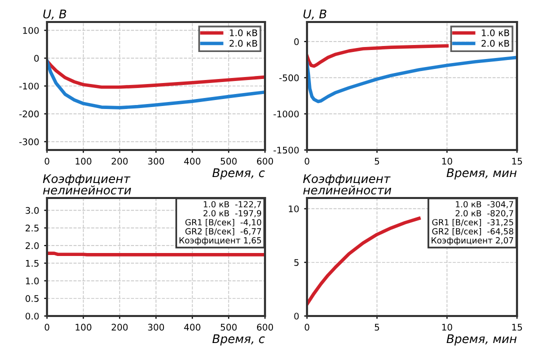  Describe the element at coordinates (220, 241) in the screenshot. I see `annotation: Коэффициент 1,65` at that location.